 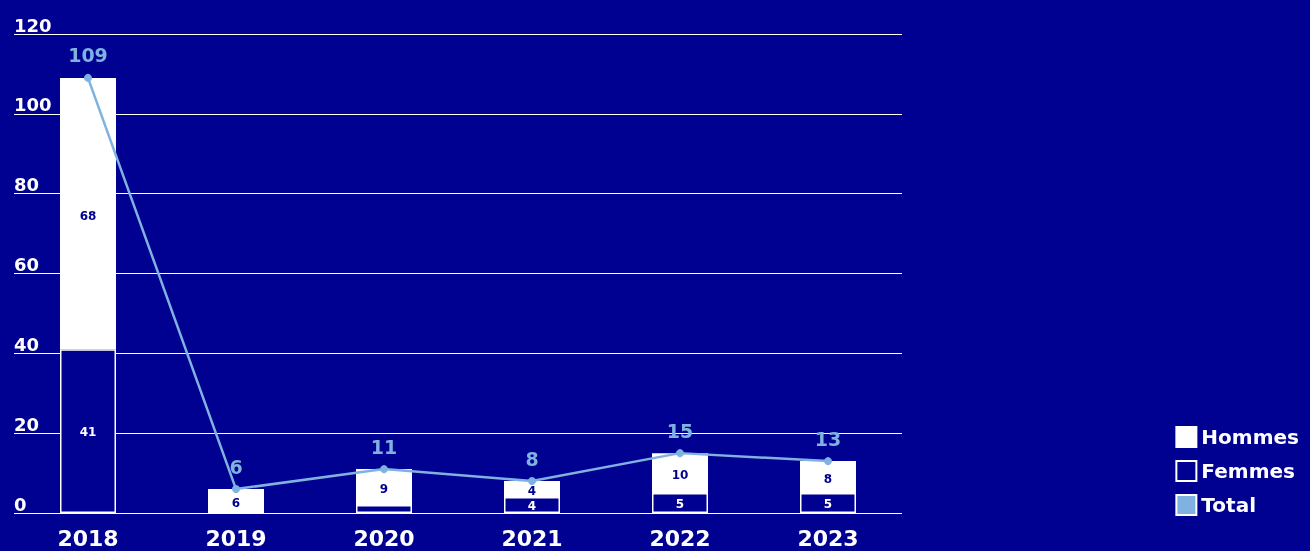 I want to click on data-label: 13, so click(x=828, y=438).